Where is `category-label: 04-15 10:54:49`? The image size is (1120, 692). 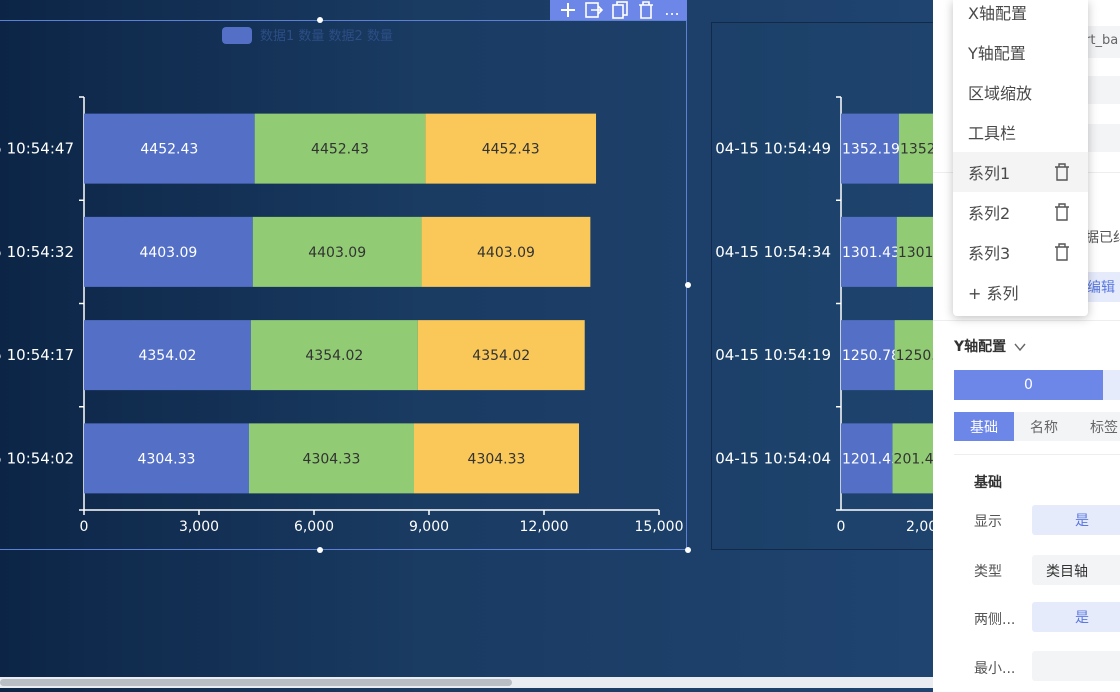 category-label: 04-15 10:54:49 is located at coordinates (773, 149).